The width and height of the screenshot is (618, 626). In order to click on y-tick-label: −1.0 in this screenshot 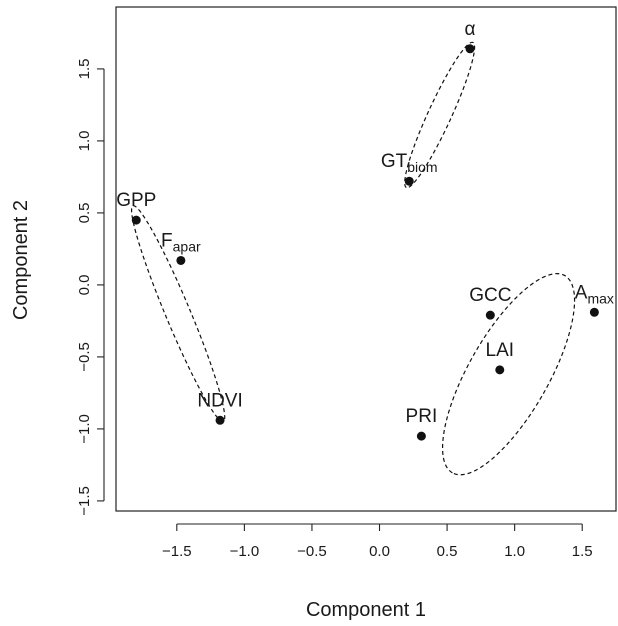, I will do `click(84, 429)`.